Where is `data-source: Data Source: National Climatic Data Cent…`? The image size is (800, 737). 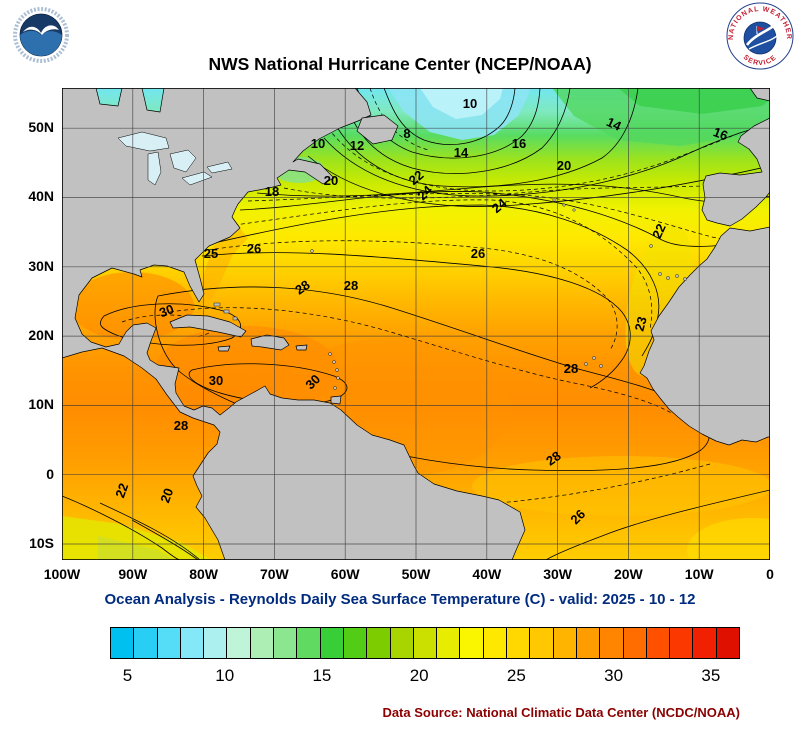
data-source: Data Source: National Climatic Data Cent… is located at coordinates (561, 712).